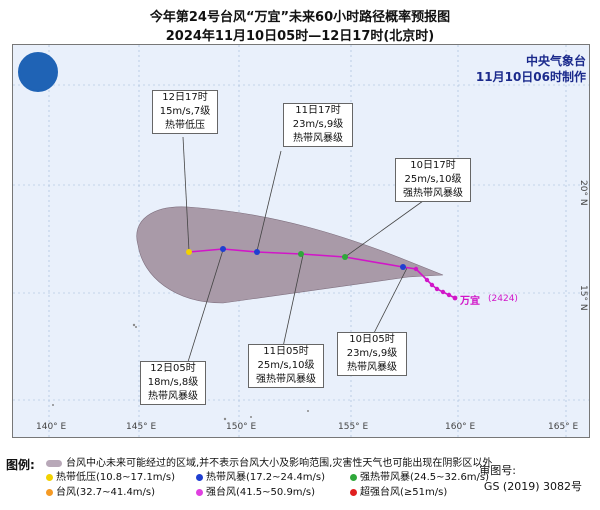 The width and height of the screenshot is (600, 510). What do you see at coordinates (318, 110) in the screenshot?
I see `callout-time: 11日17时` at bounding box center [318, 110].